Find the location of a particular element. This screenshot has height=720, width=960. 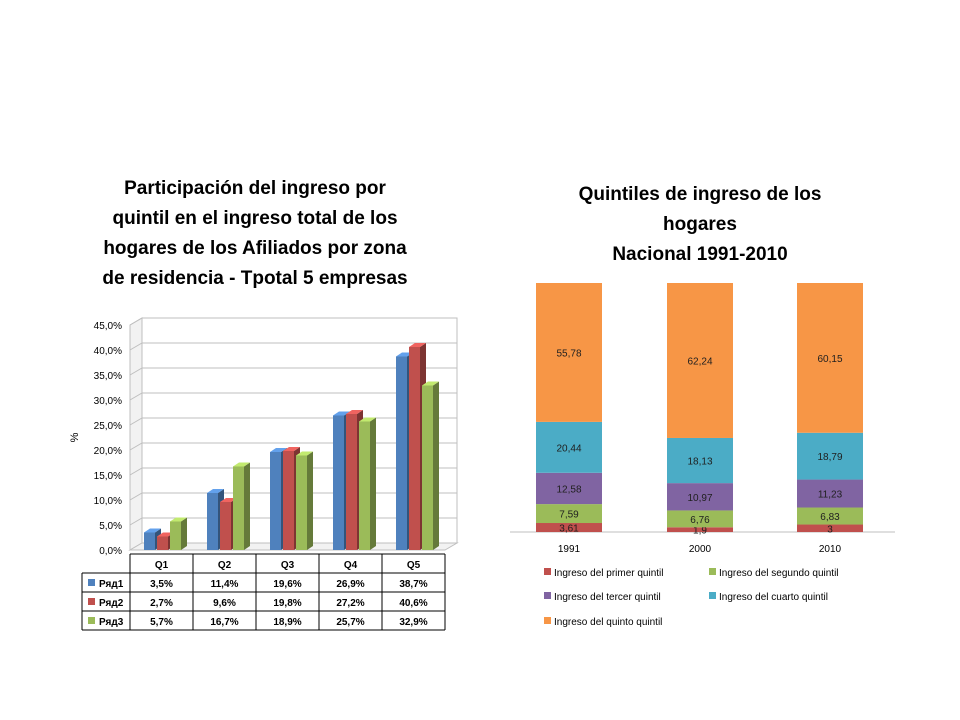

y-axis-label: % is located at coordinates (75, 437).